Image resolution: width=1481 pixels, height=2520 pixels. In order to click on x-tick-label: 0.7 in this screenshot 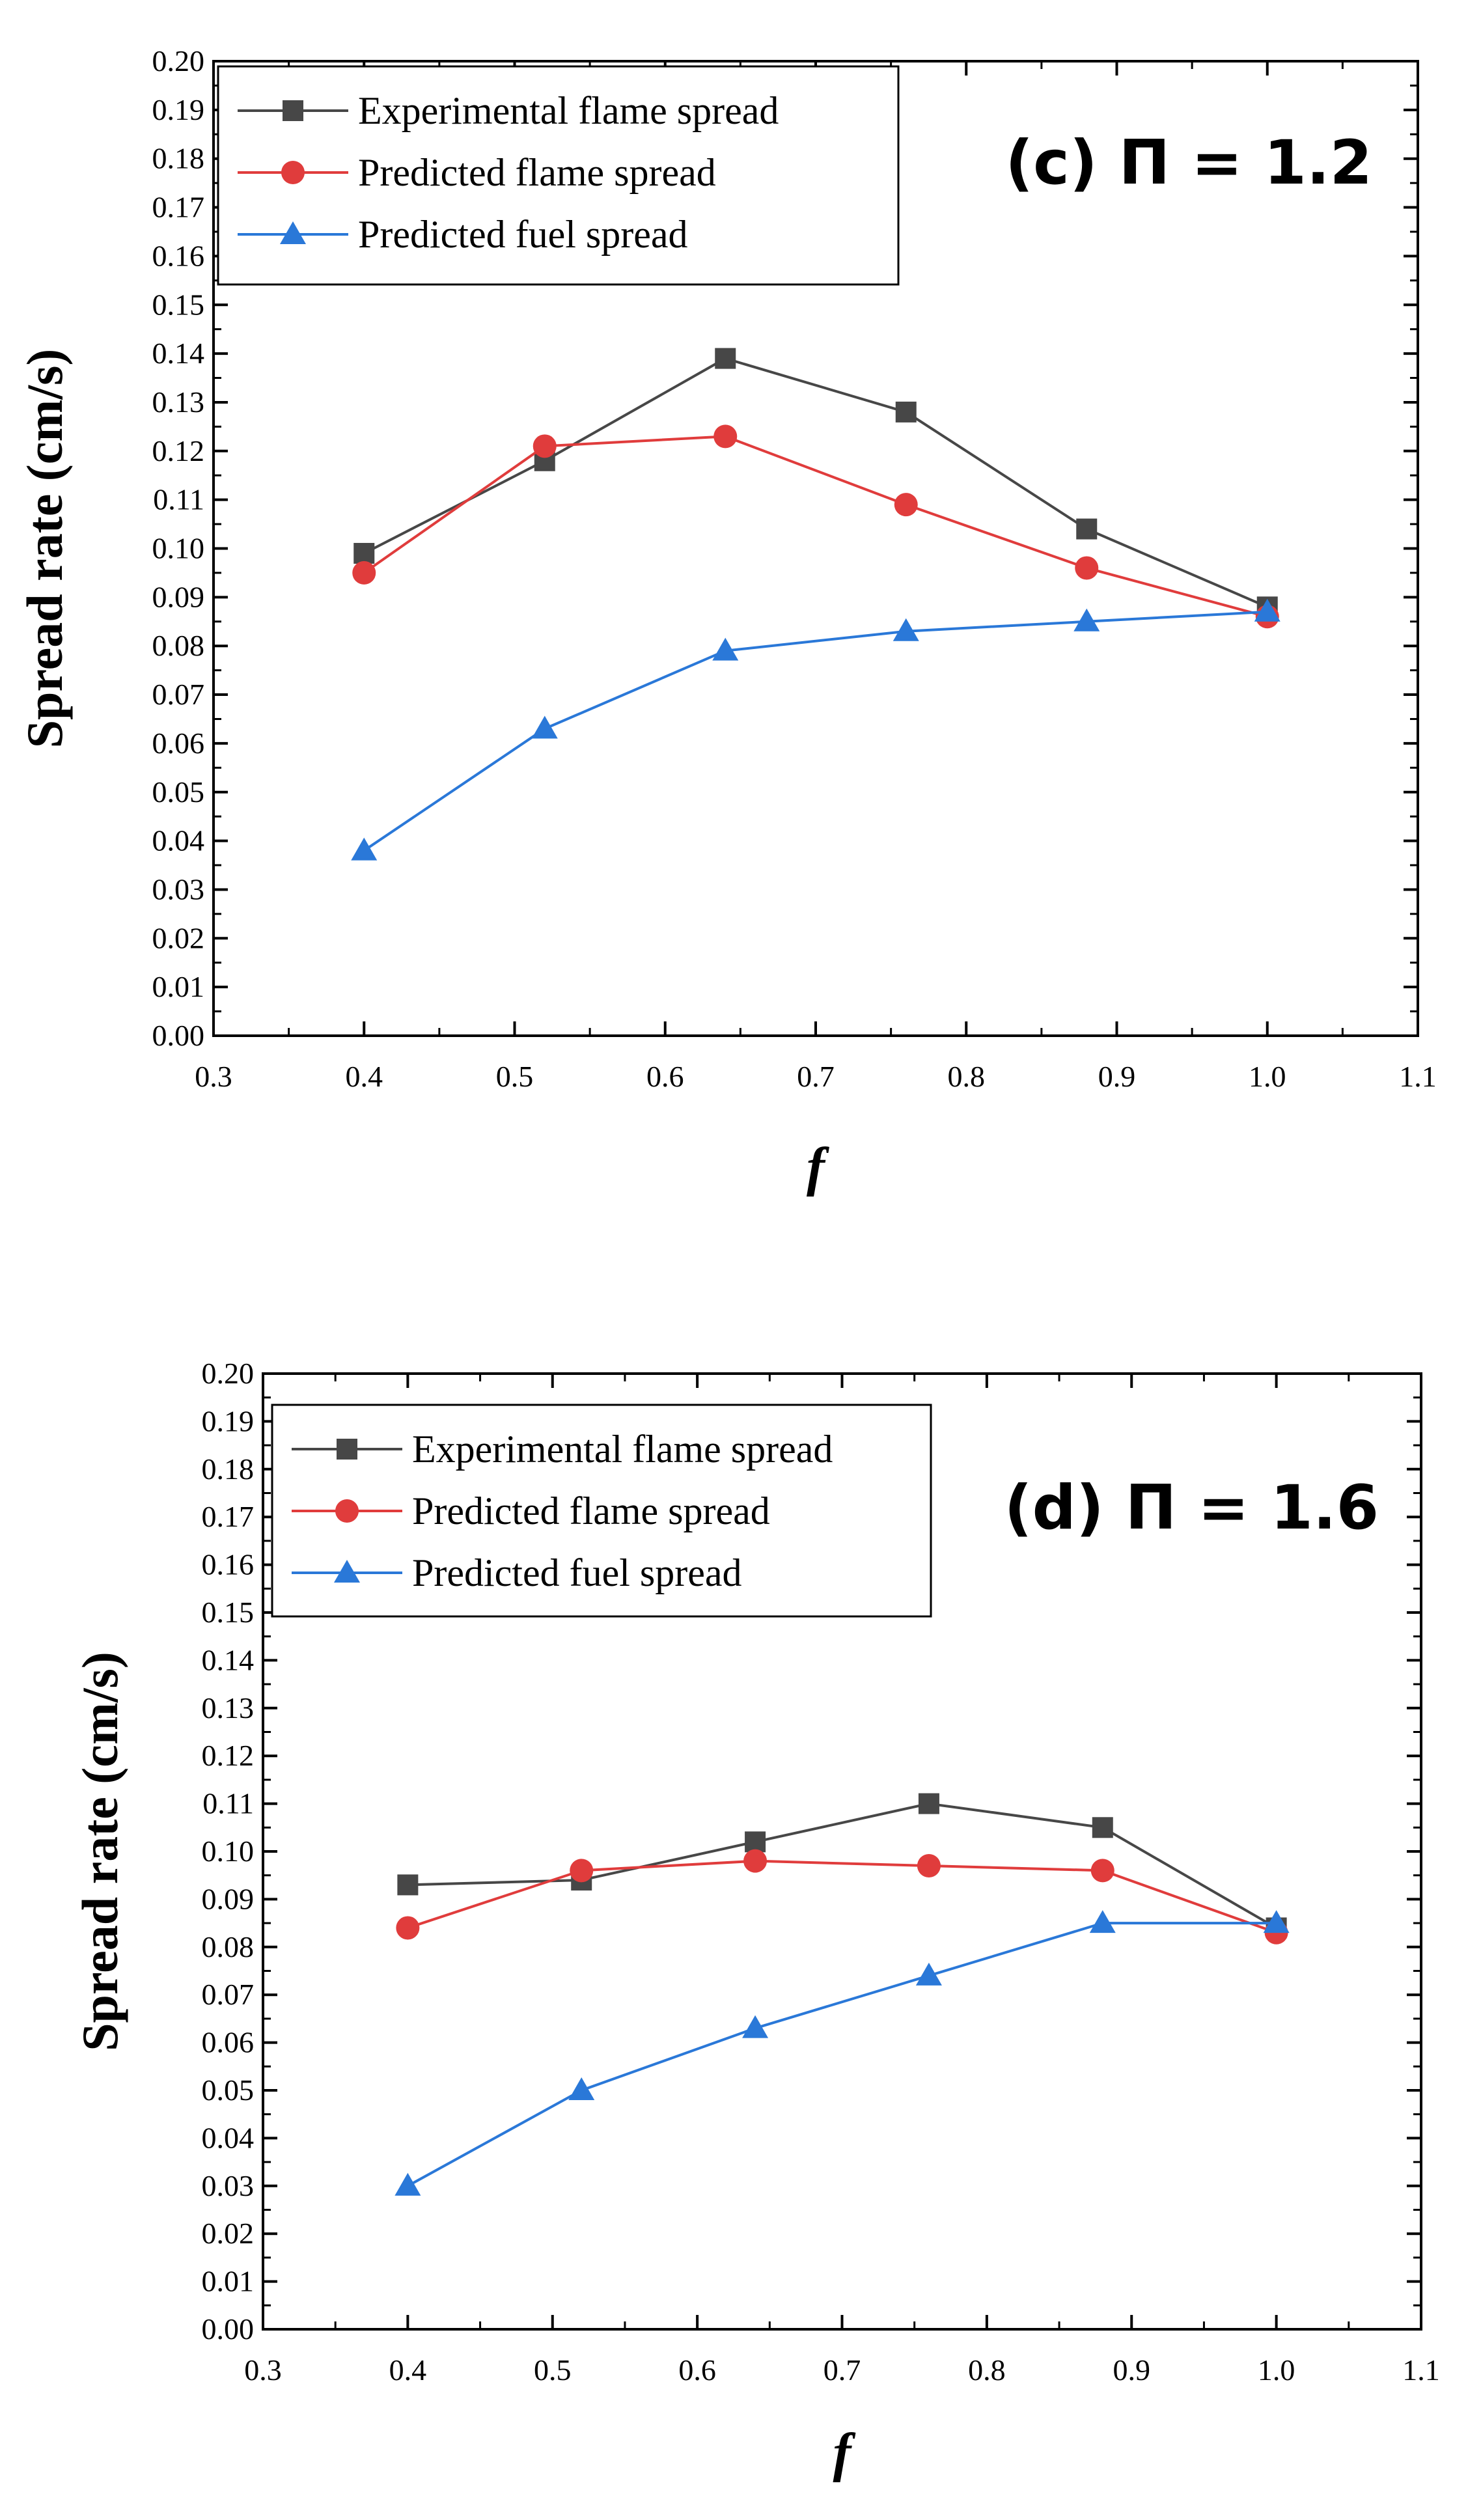, I will do `click(842, 2370)`.